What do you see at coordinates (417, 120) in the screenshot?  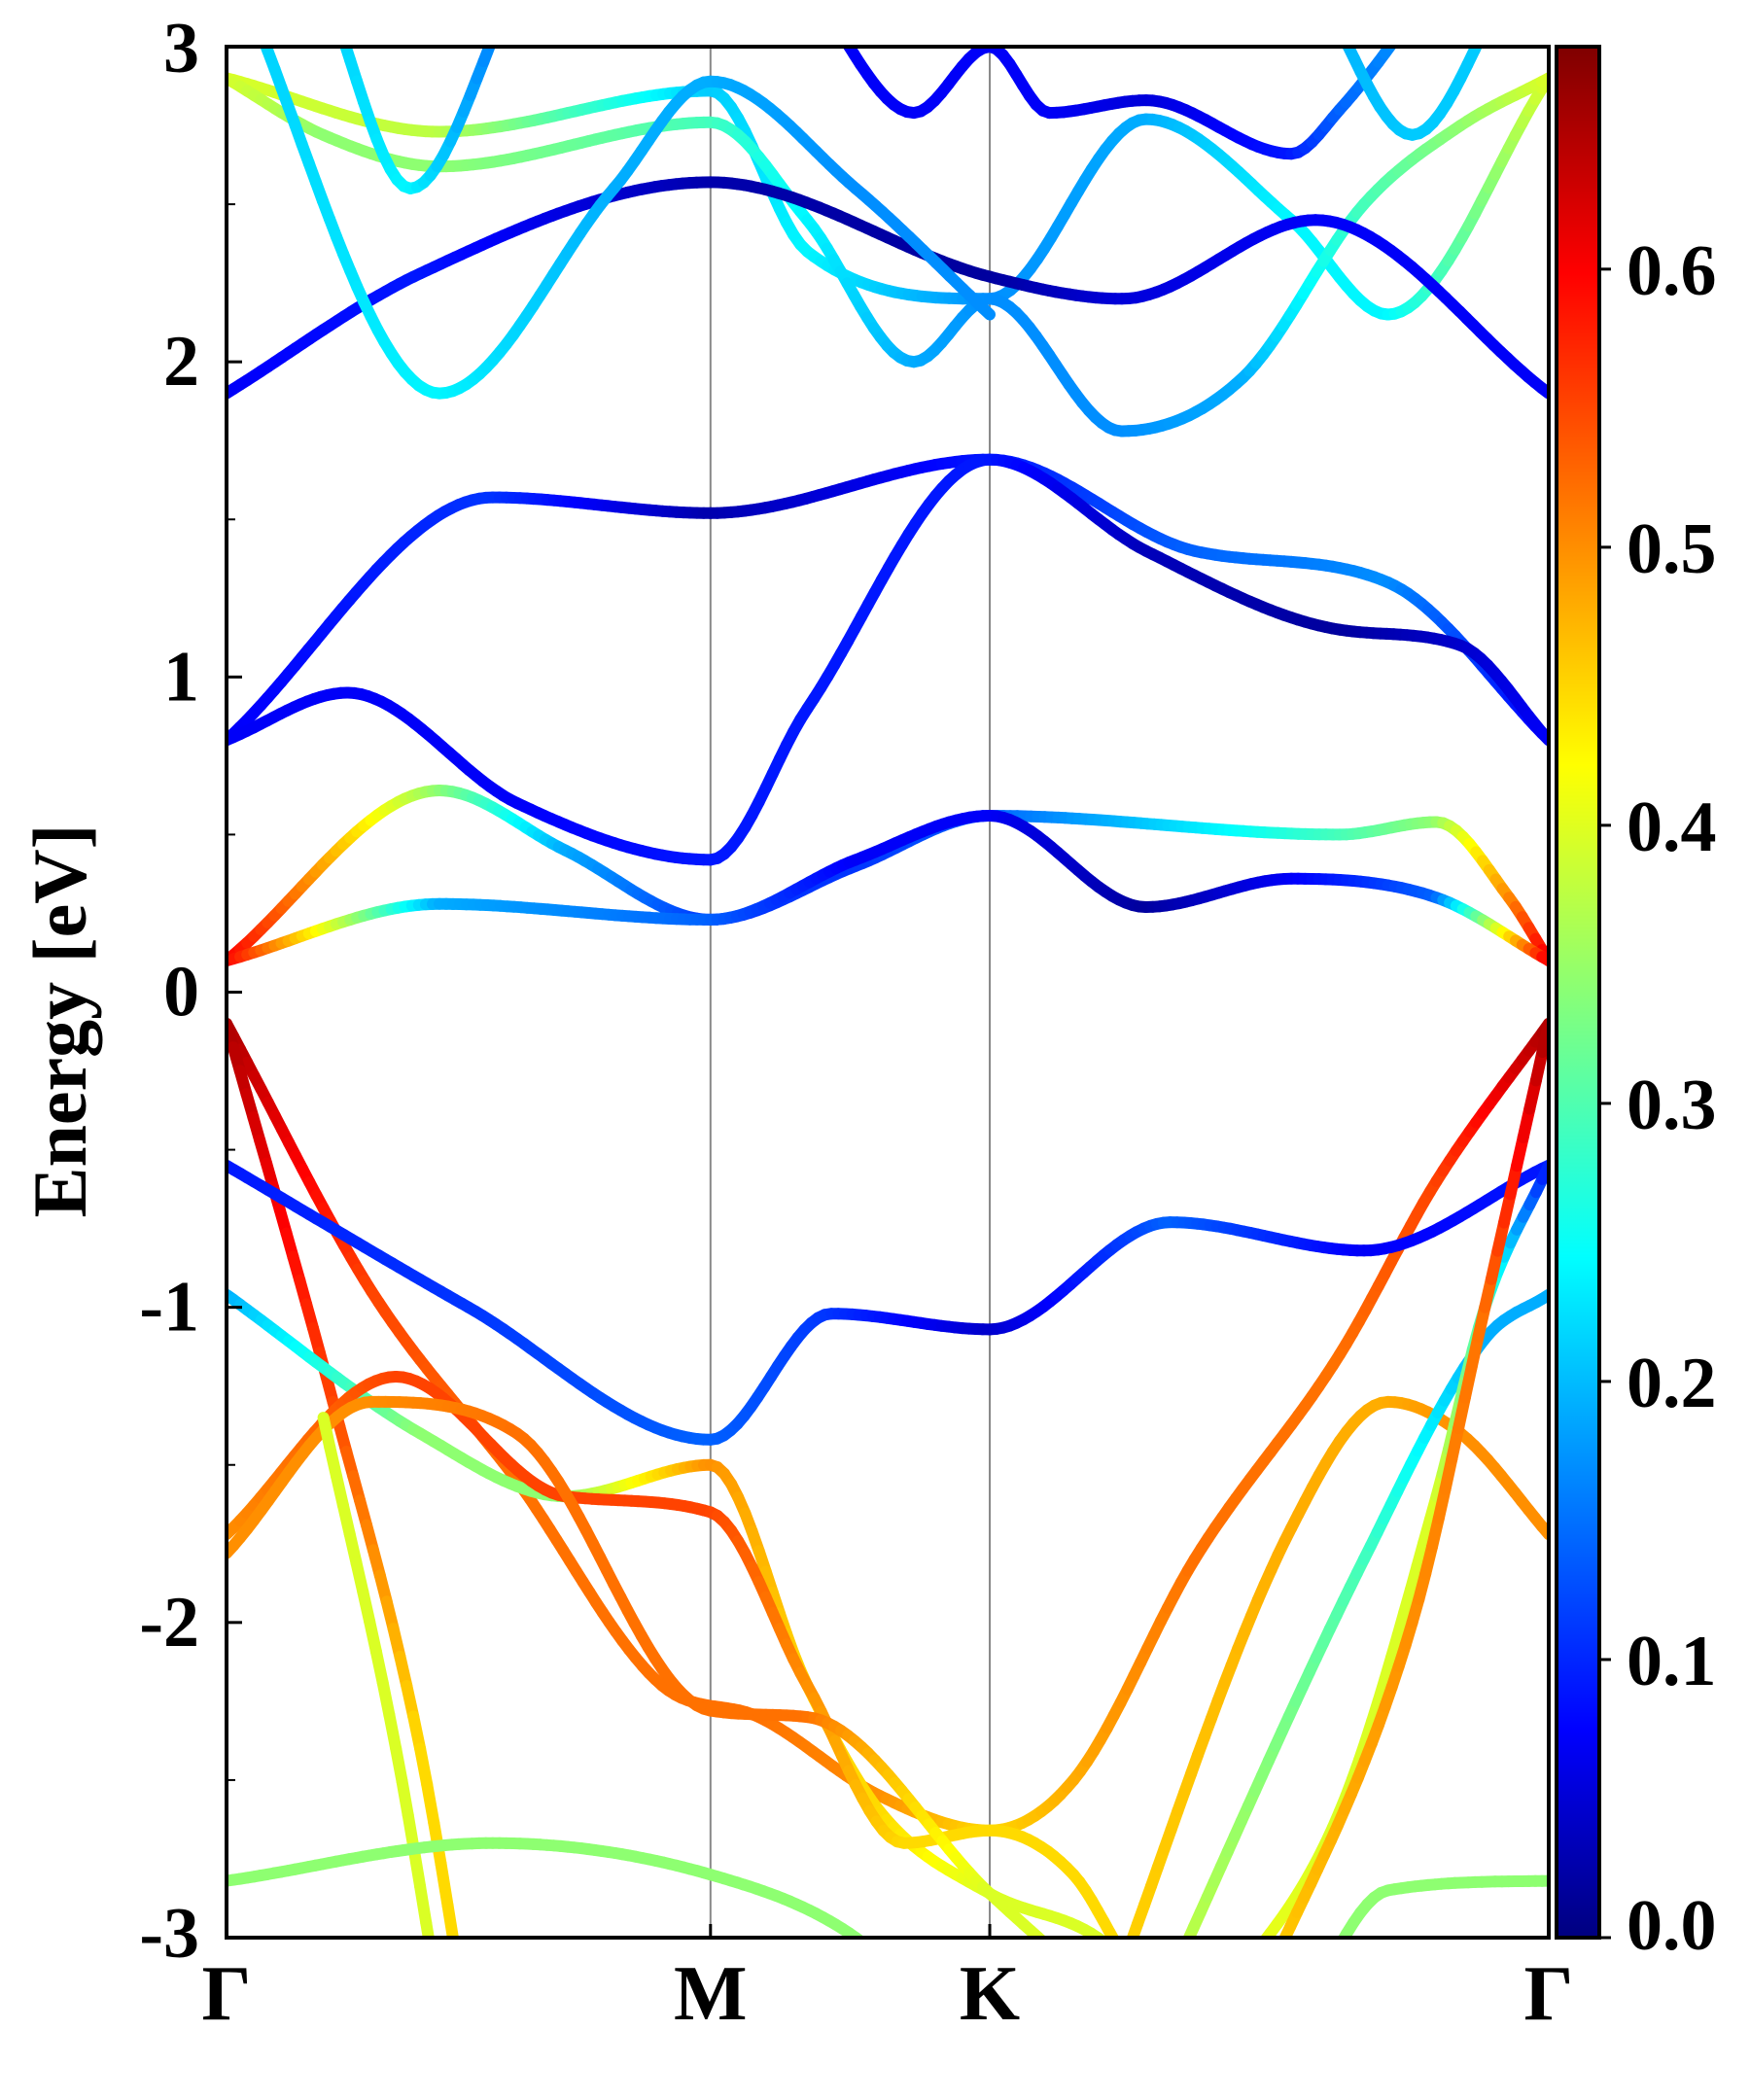 I see `band-c7` at bounding box center [417, 120].